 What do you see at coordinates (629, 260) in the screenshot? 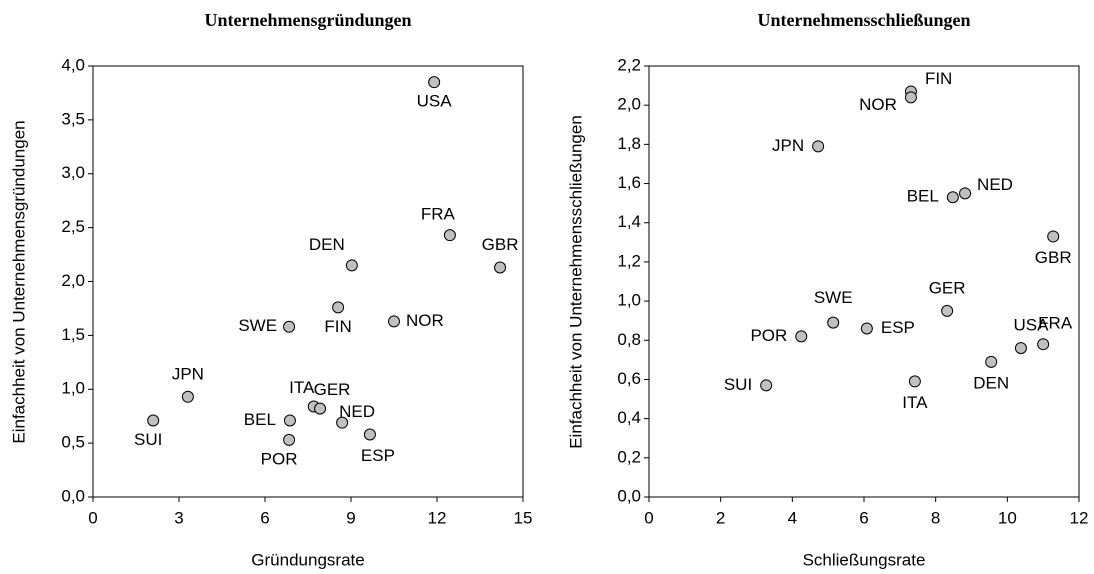
I see `y-tick-label: 1,2` at bounding box center [629, 260].